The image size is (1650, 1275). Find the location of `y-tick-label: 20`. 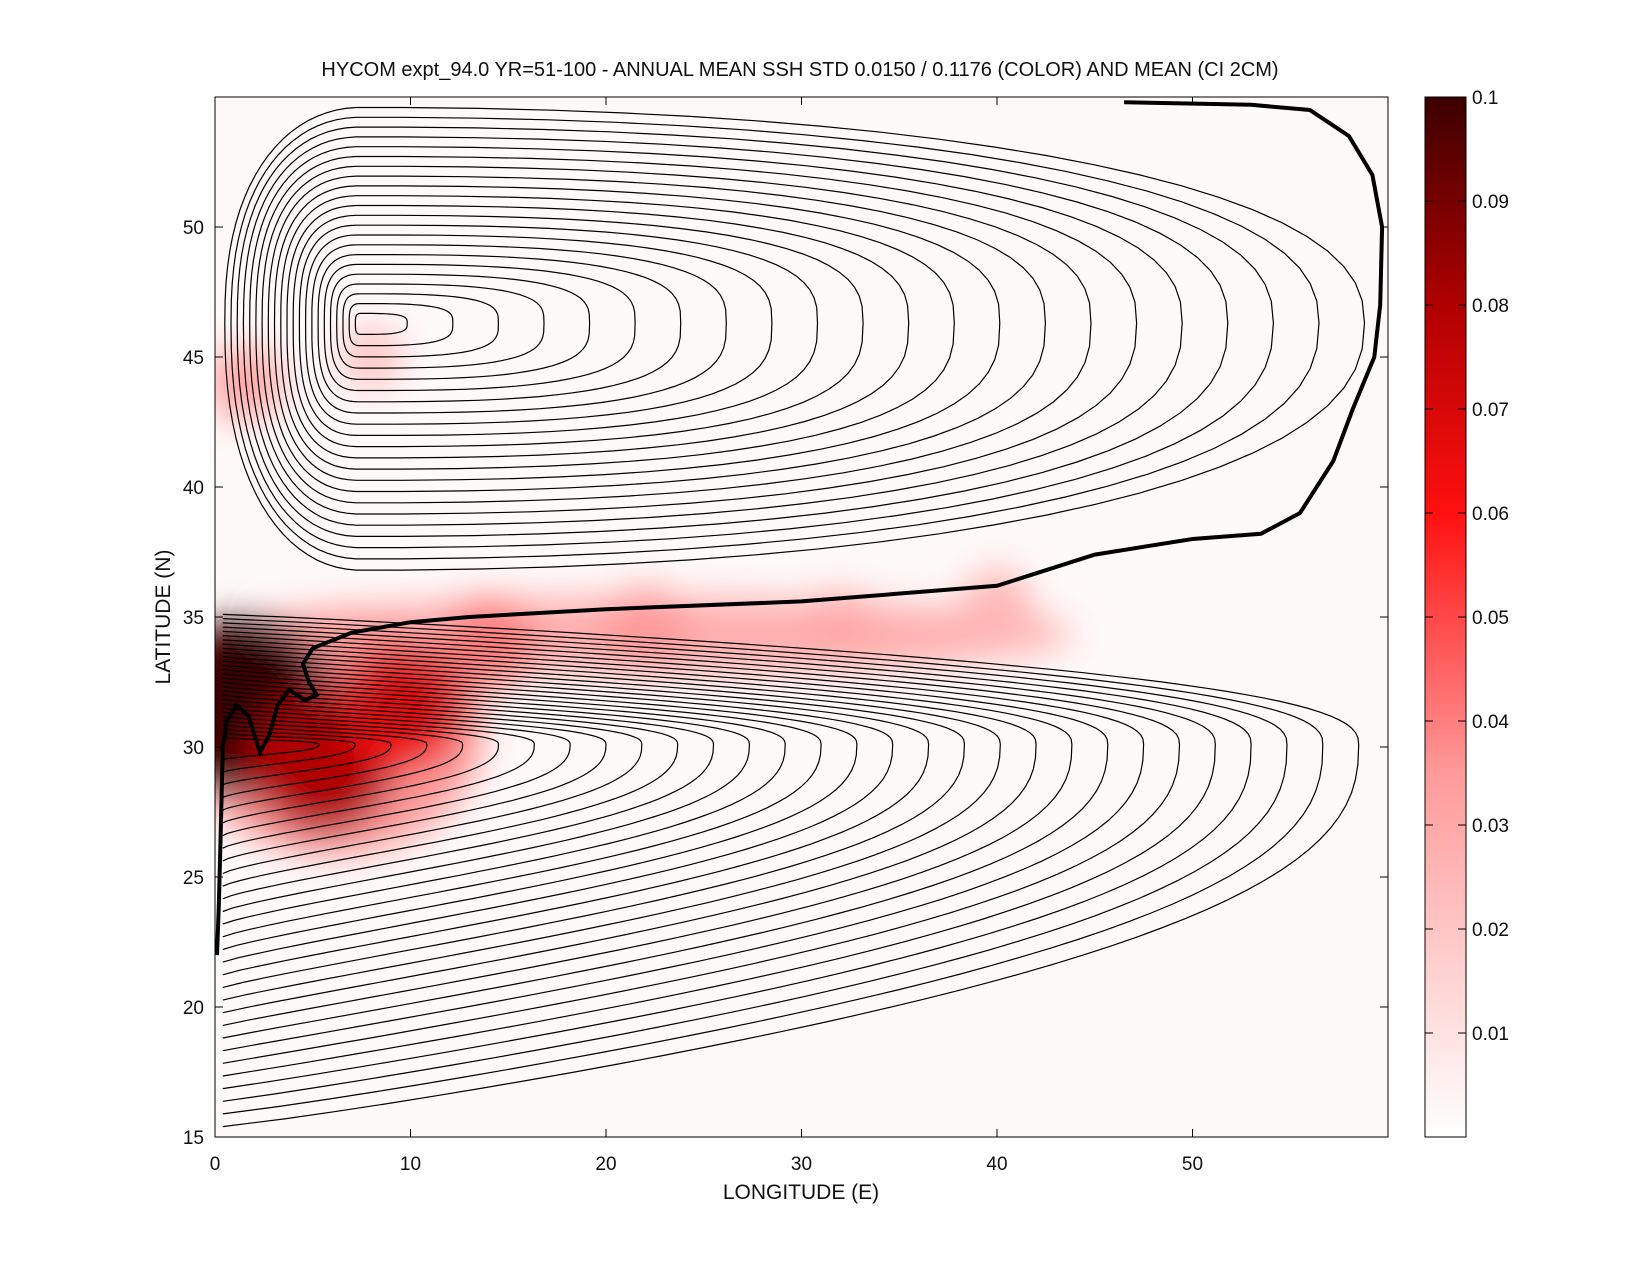

y-tick-label: 20 is located at coordinates (193, 1008).